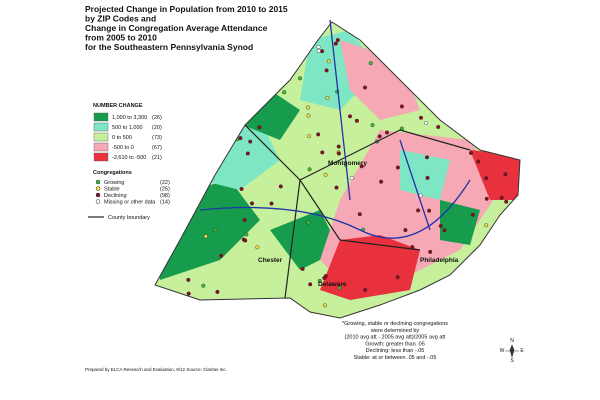 Image resolution: width=600 pixels, height=400 pixels. Describe the element at coordinates (165, 203) in the screenshot. I see `legend-count: (14)` at that location.